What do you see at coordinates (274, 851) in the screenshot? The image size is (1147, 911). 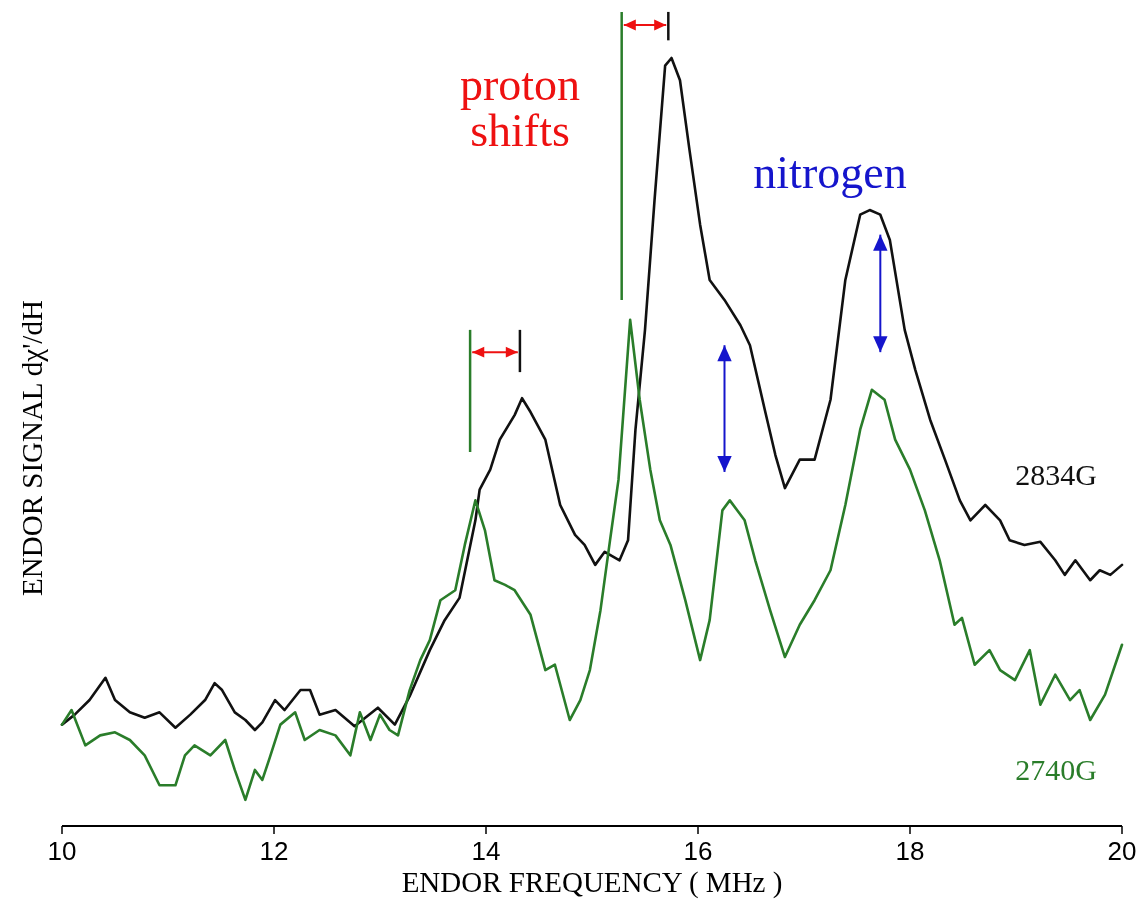 I see `x-tick-label: 12` at bounding box center [274, 851].